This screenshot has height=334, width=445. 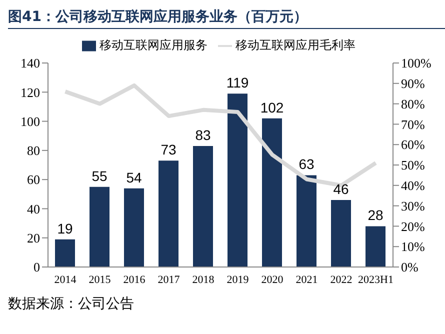 What do you see at coordinates (413, 246) in the screenshot?
I see `y2-tick-label: 10%` at bounding box center [413, 246].